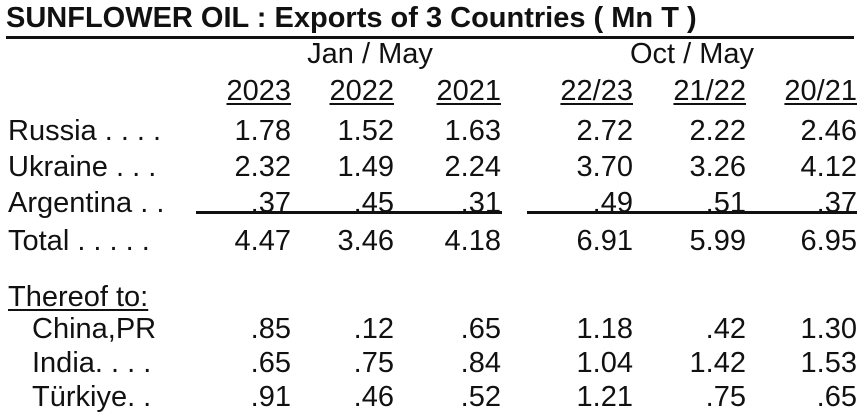 The image size is (862, 416). What do you see at coordinates (725, 329) in the screenshot?
I see `table-cell: .42` at bounding box center [725, 329].